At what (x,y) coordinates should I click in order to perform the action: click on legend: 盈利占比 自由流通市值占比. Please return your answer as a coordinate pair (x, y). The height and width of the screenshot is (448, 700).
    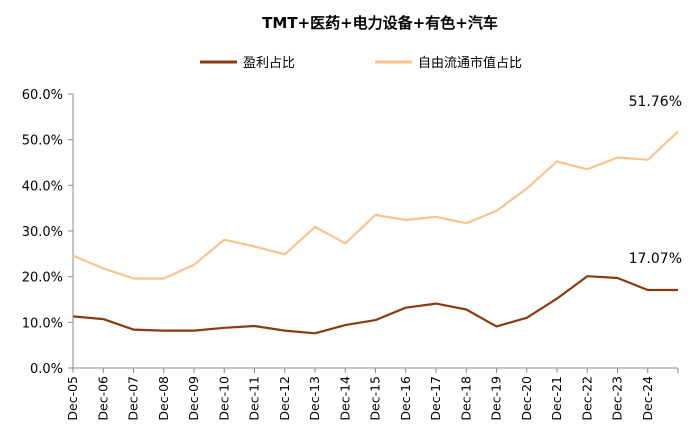
    Looking at the image, I should click on (361, 63).